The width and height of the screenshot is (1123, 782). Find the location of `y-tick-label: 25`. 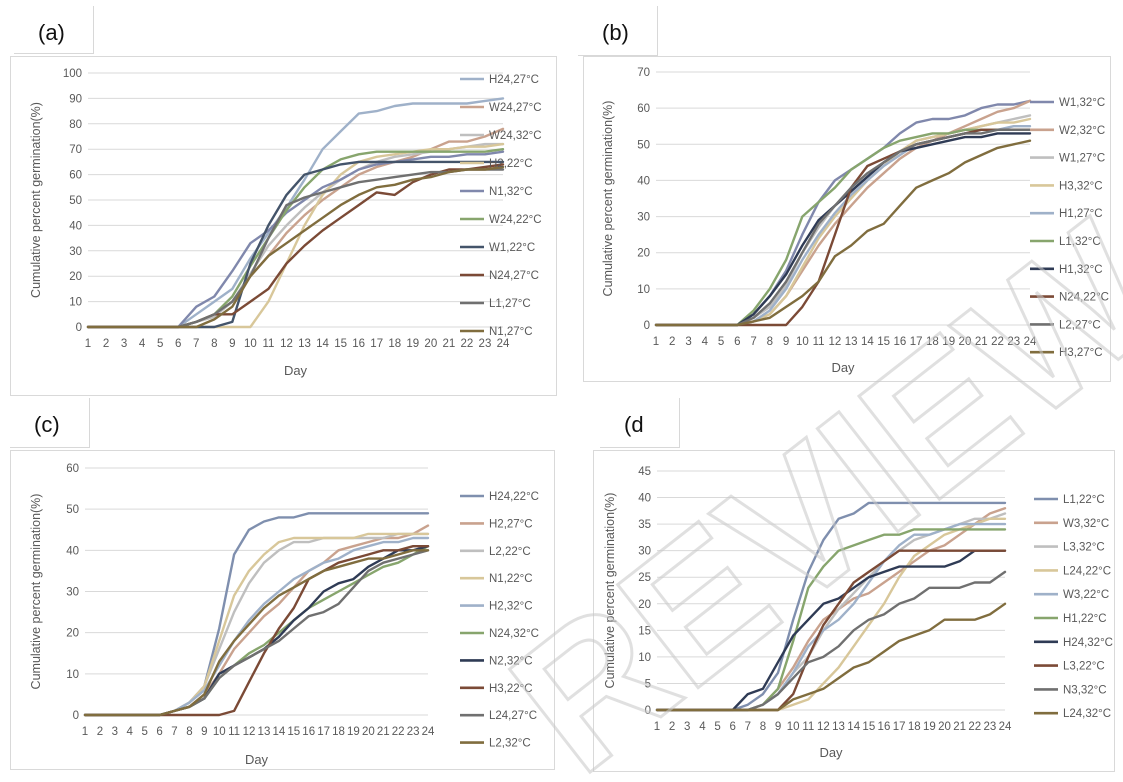

y-tick-label: 25 is located at coordinates (644, 578).